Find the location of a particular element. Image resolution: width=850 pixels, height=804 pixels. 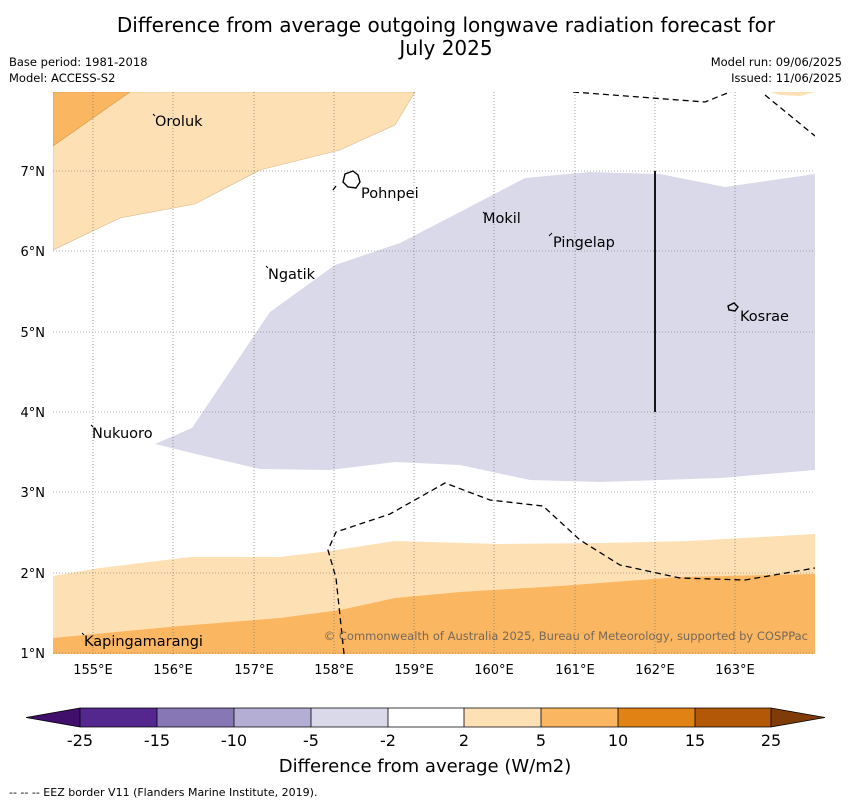

place-label-ngatik: Ngatik is located at coordinates (292, 275).